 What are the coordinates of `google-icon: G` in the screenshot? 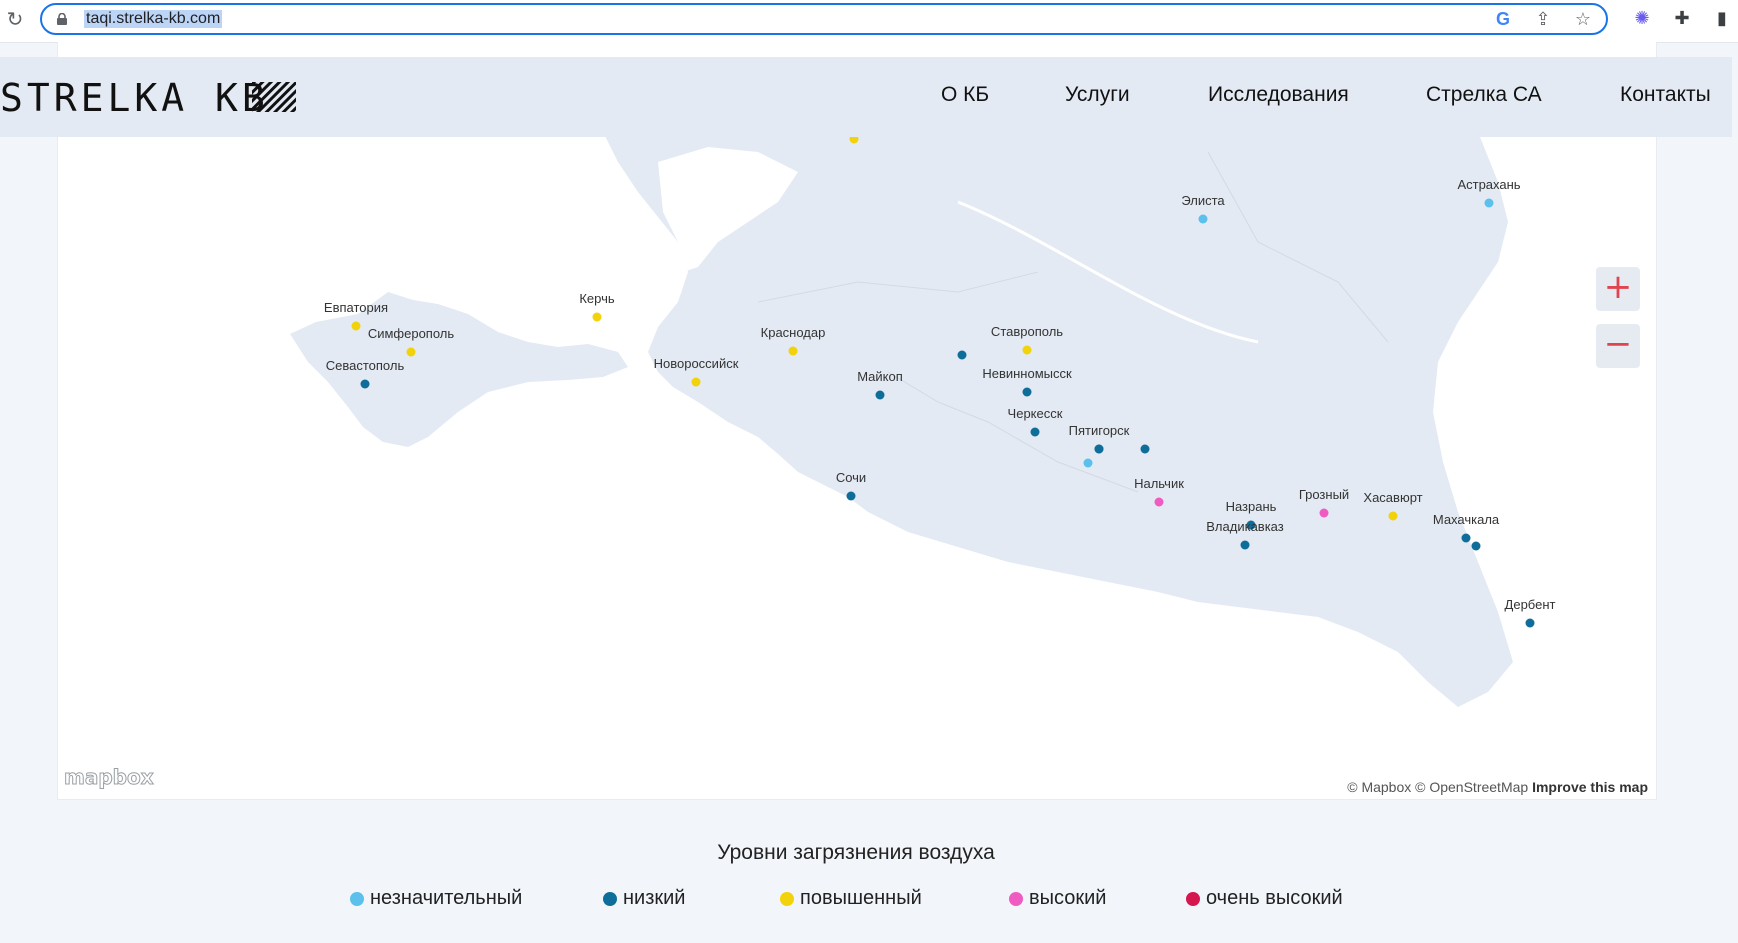 It's located at (1502, 19).